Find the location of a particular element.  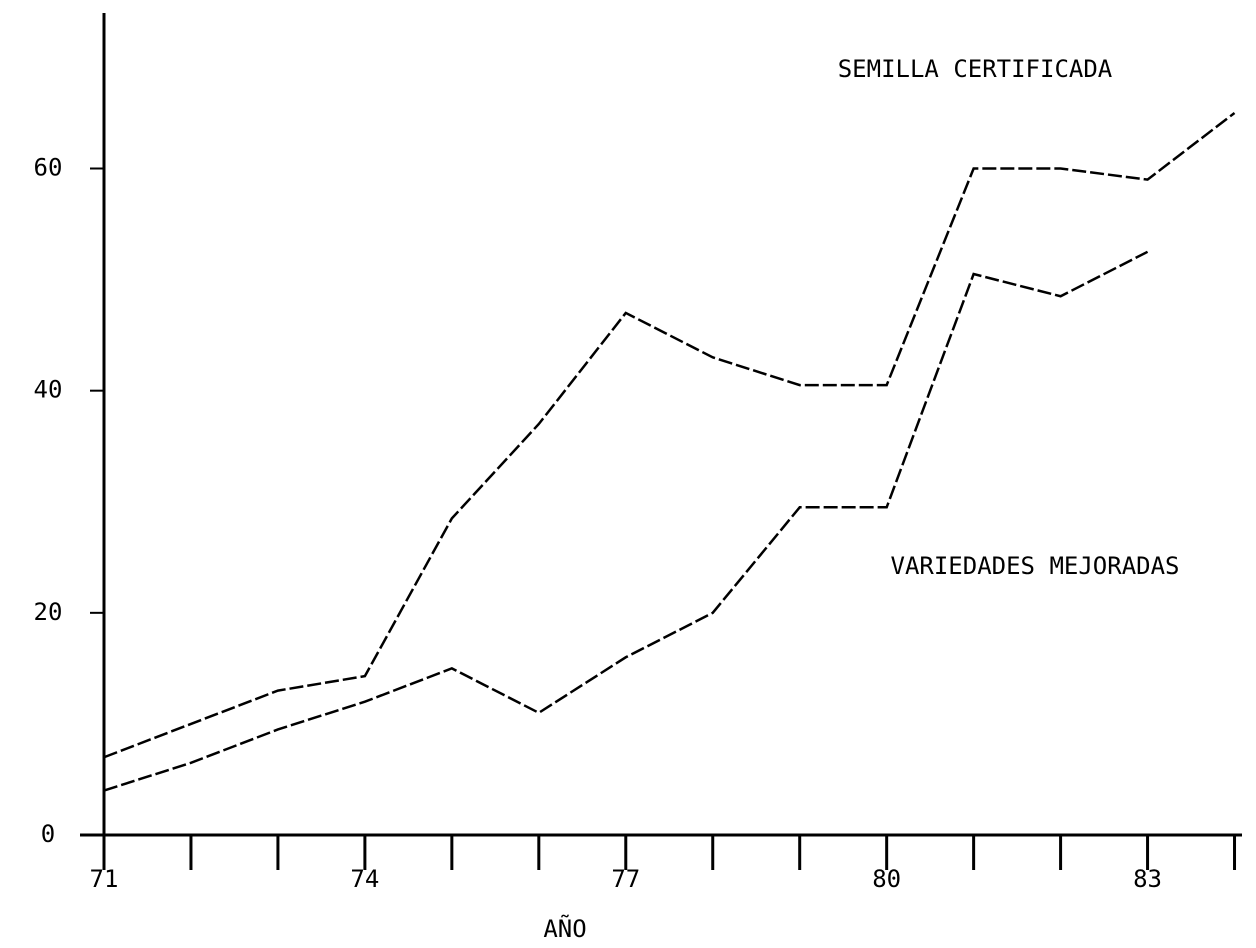

series-label: SEMILLA CERTIFICADA is located at coordinates (975, 69).